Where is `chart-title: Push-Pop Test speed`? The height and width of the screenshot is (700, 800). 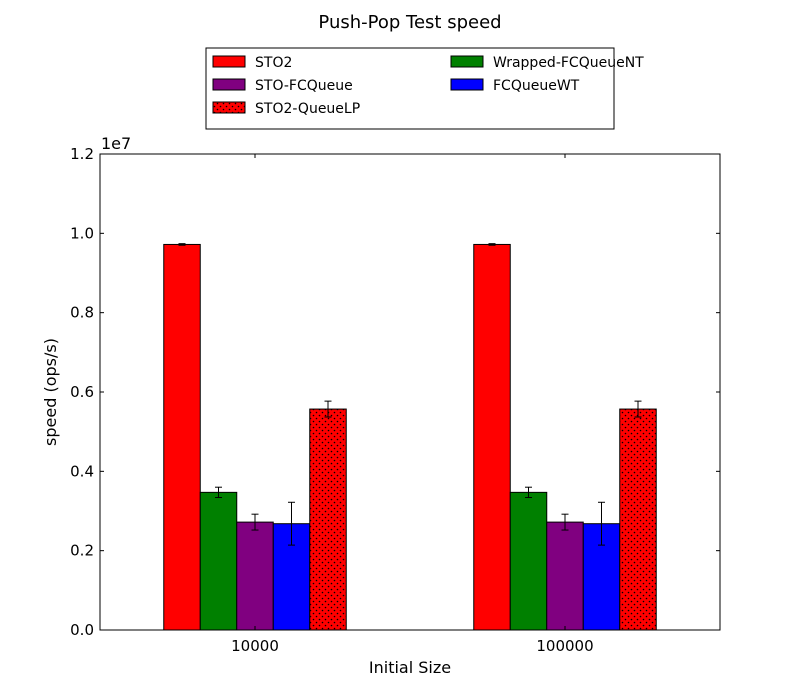
chart-title: Push-Pop Test speed is located at coordinates (409, 22).